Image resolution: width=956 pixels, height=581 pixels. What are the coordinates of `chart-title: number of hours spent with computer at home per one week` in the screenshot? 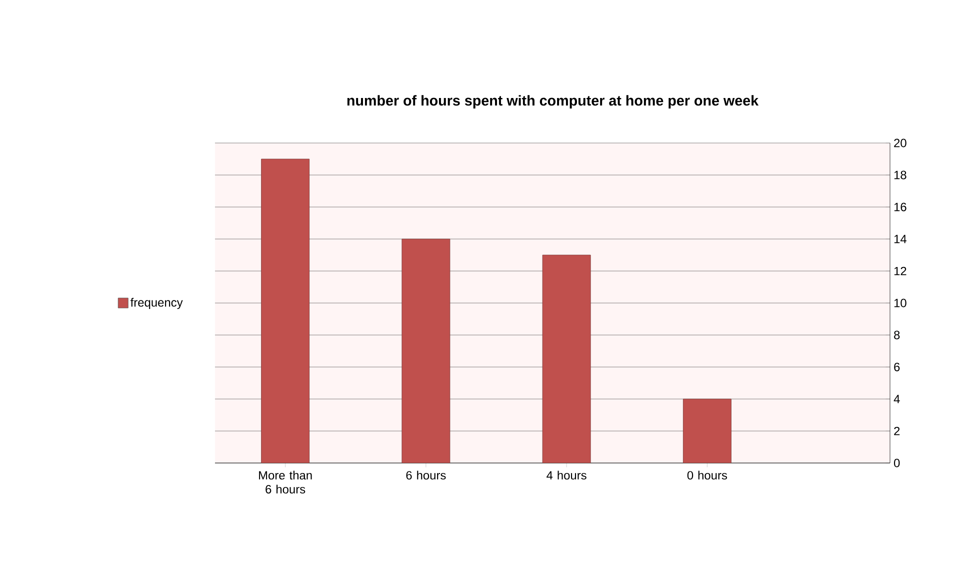 It's located at (553, 102).